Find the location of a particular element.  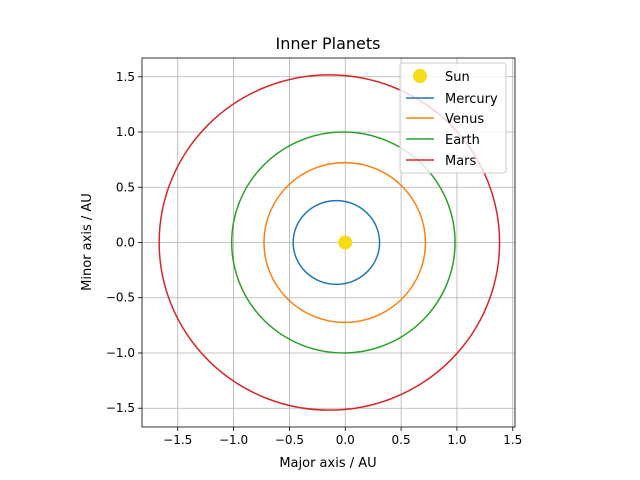

legend: Sun Mercury Venus Earth Mars is located at coordinates (453, 118).